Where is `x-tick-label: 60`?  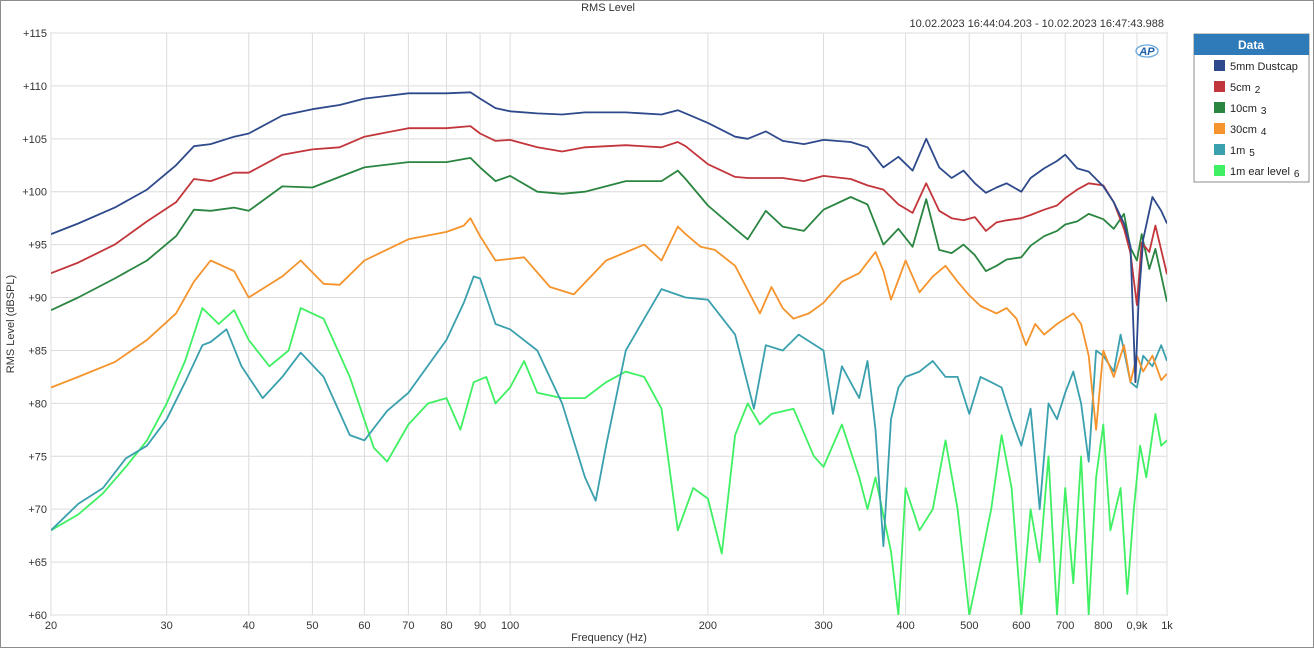 x-tick-label: 60 is located at coordinates (364, 626).